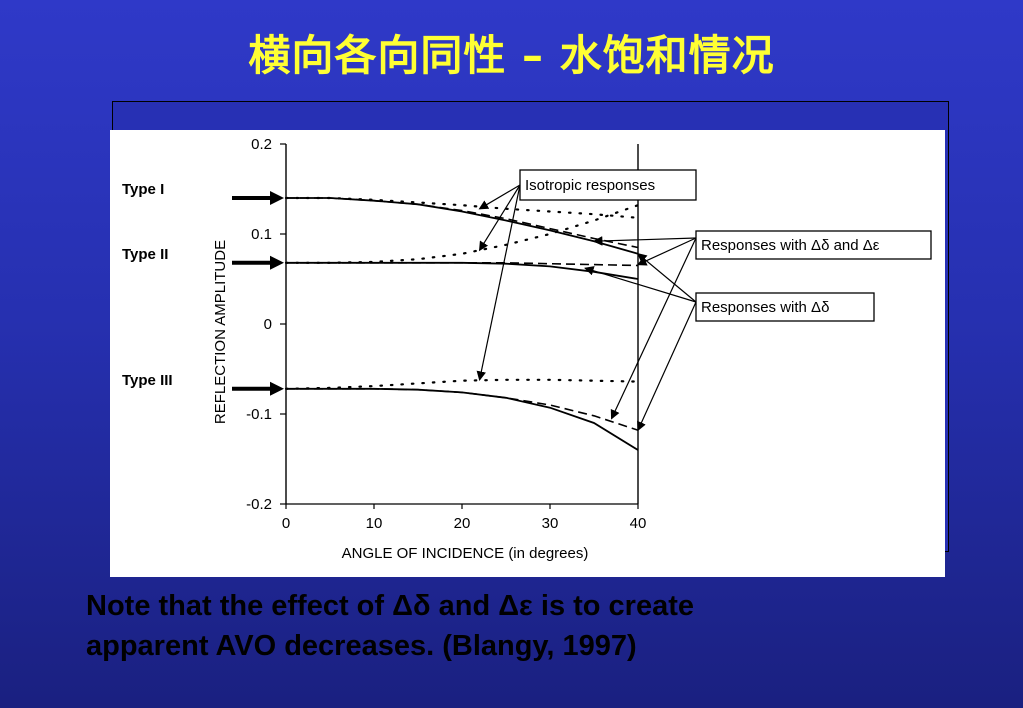 Image resolution: width=1023 pixels, height=708 pixels. Describe the element at coordinates (261, 144) in the screenshot. I see `y-tick-label: 0.2` at that location.